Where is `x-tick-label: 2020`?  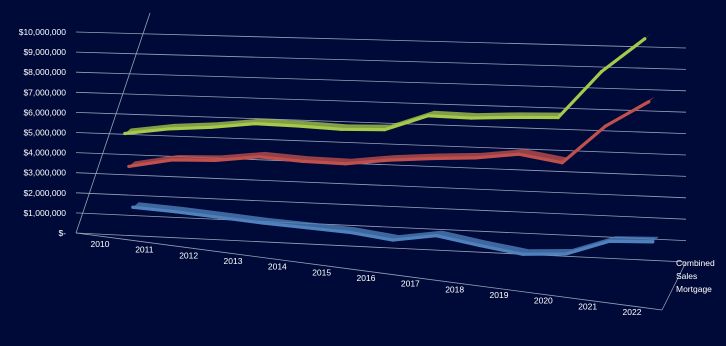
x-tick-label: 2020 is located at coordinates (543, 301).